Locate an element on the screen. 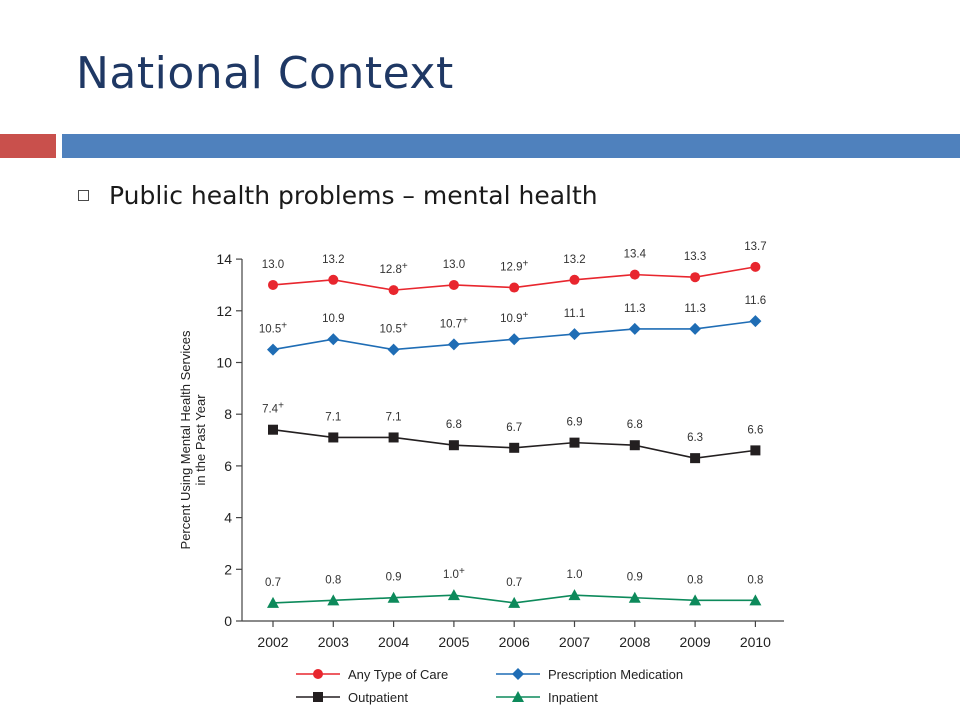 This screenshot has width=960, height=720. bullet-text: Public health problems – mental health is located at coordinates (353, 195).